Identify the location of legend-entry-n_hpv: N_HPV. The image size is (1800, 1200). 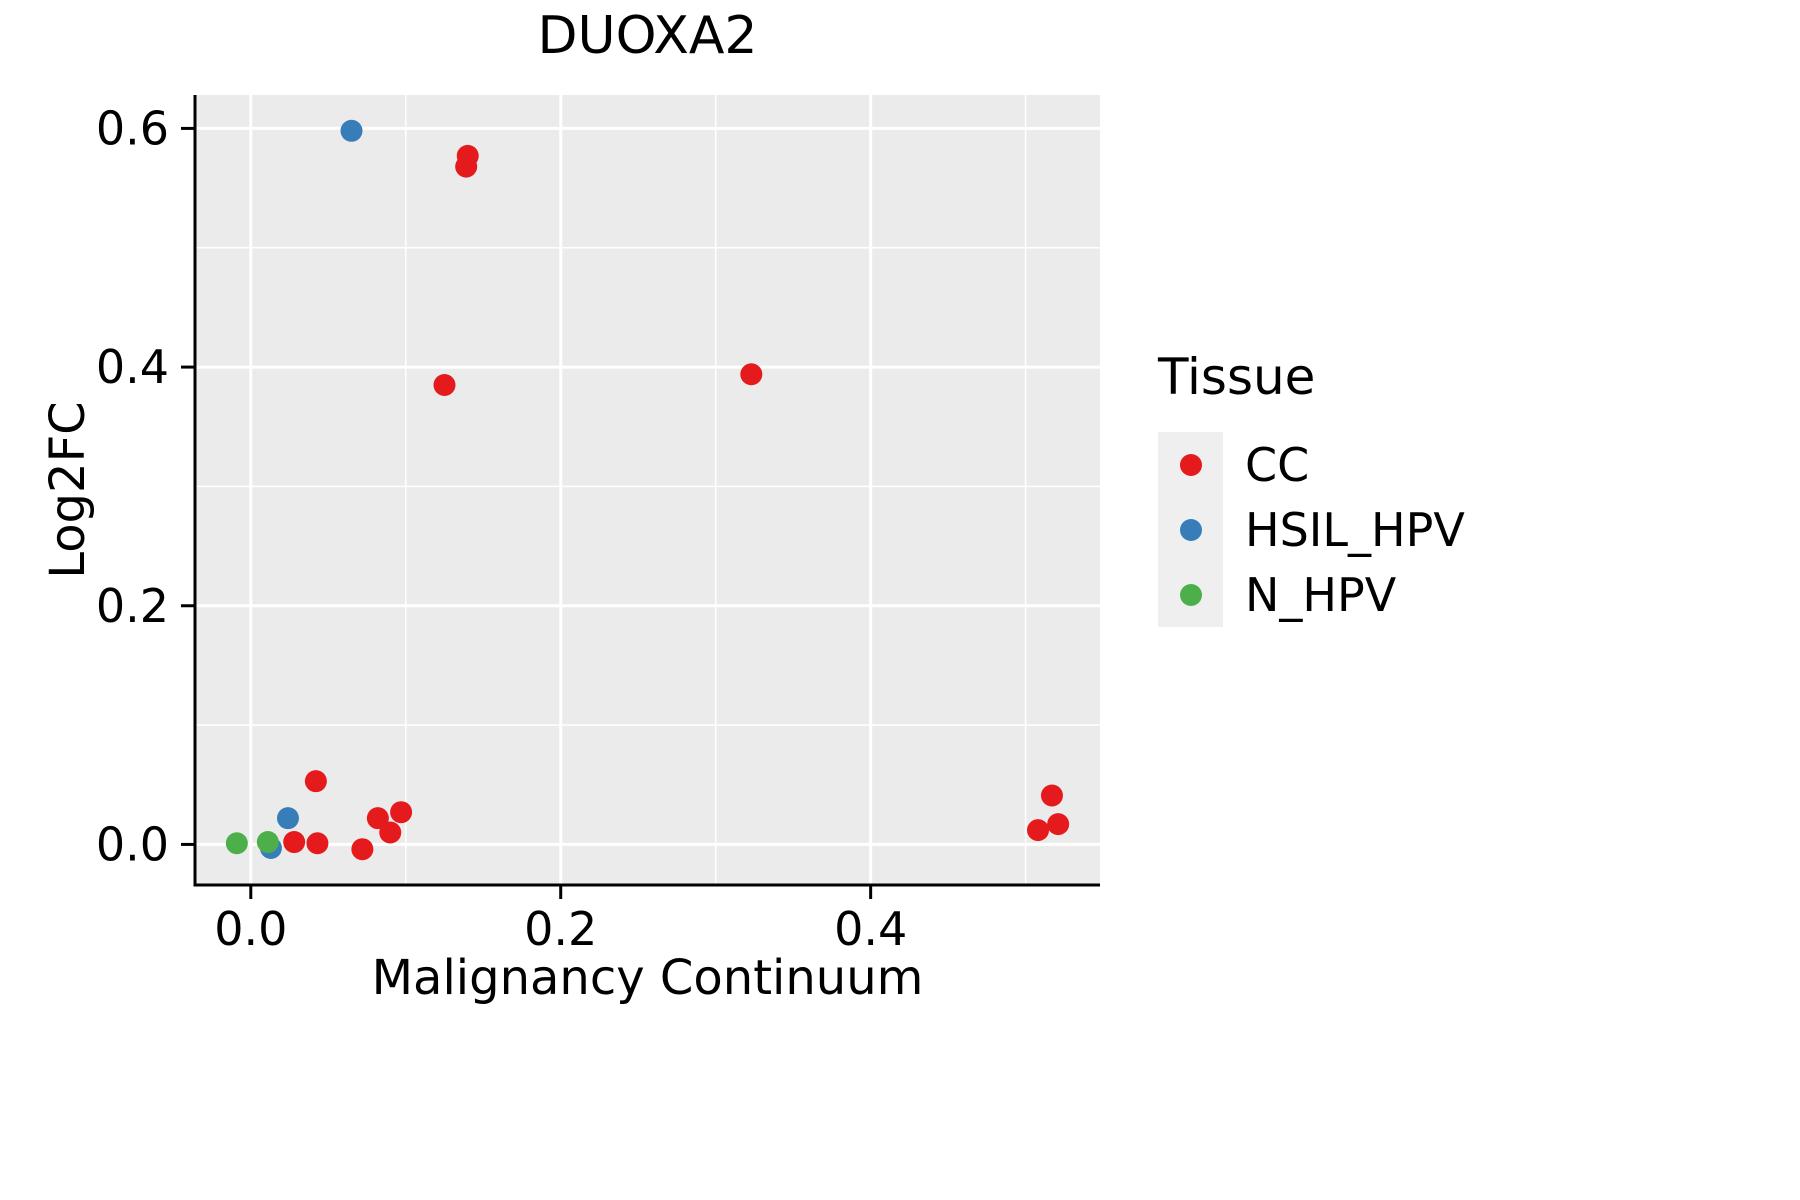
(1311, 594).